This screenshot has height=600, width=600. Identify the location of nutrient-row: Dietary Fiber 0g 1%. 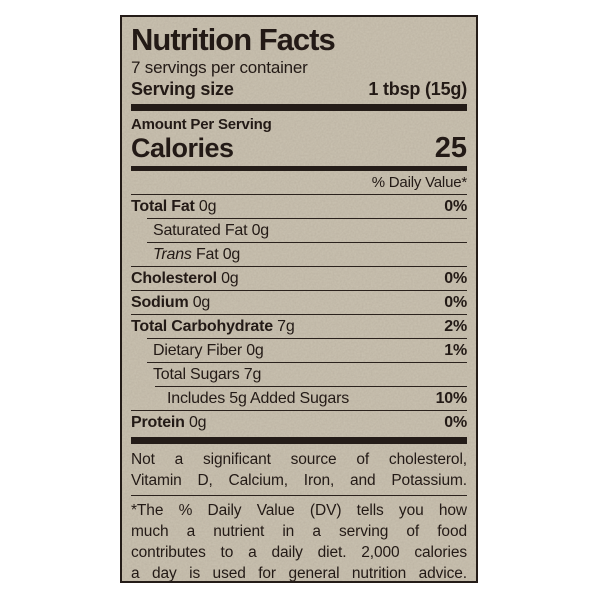
(299, 350).